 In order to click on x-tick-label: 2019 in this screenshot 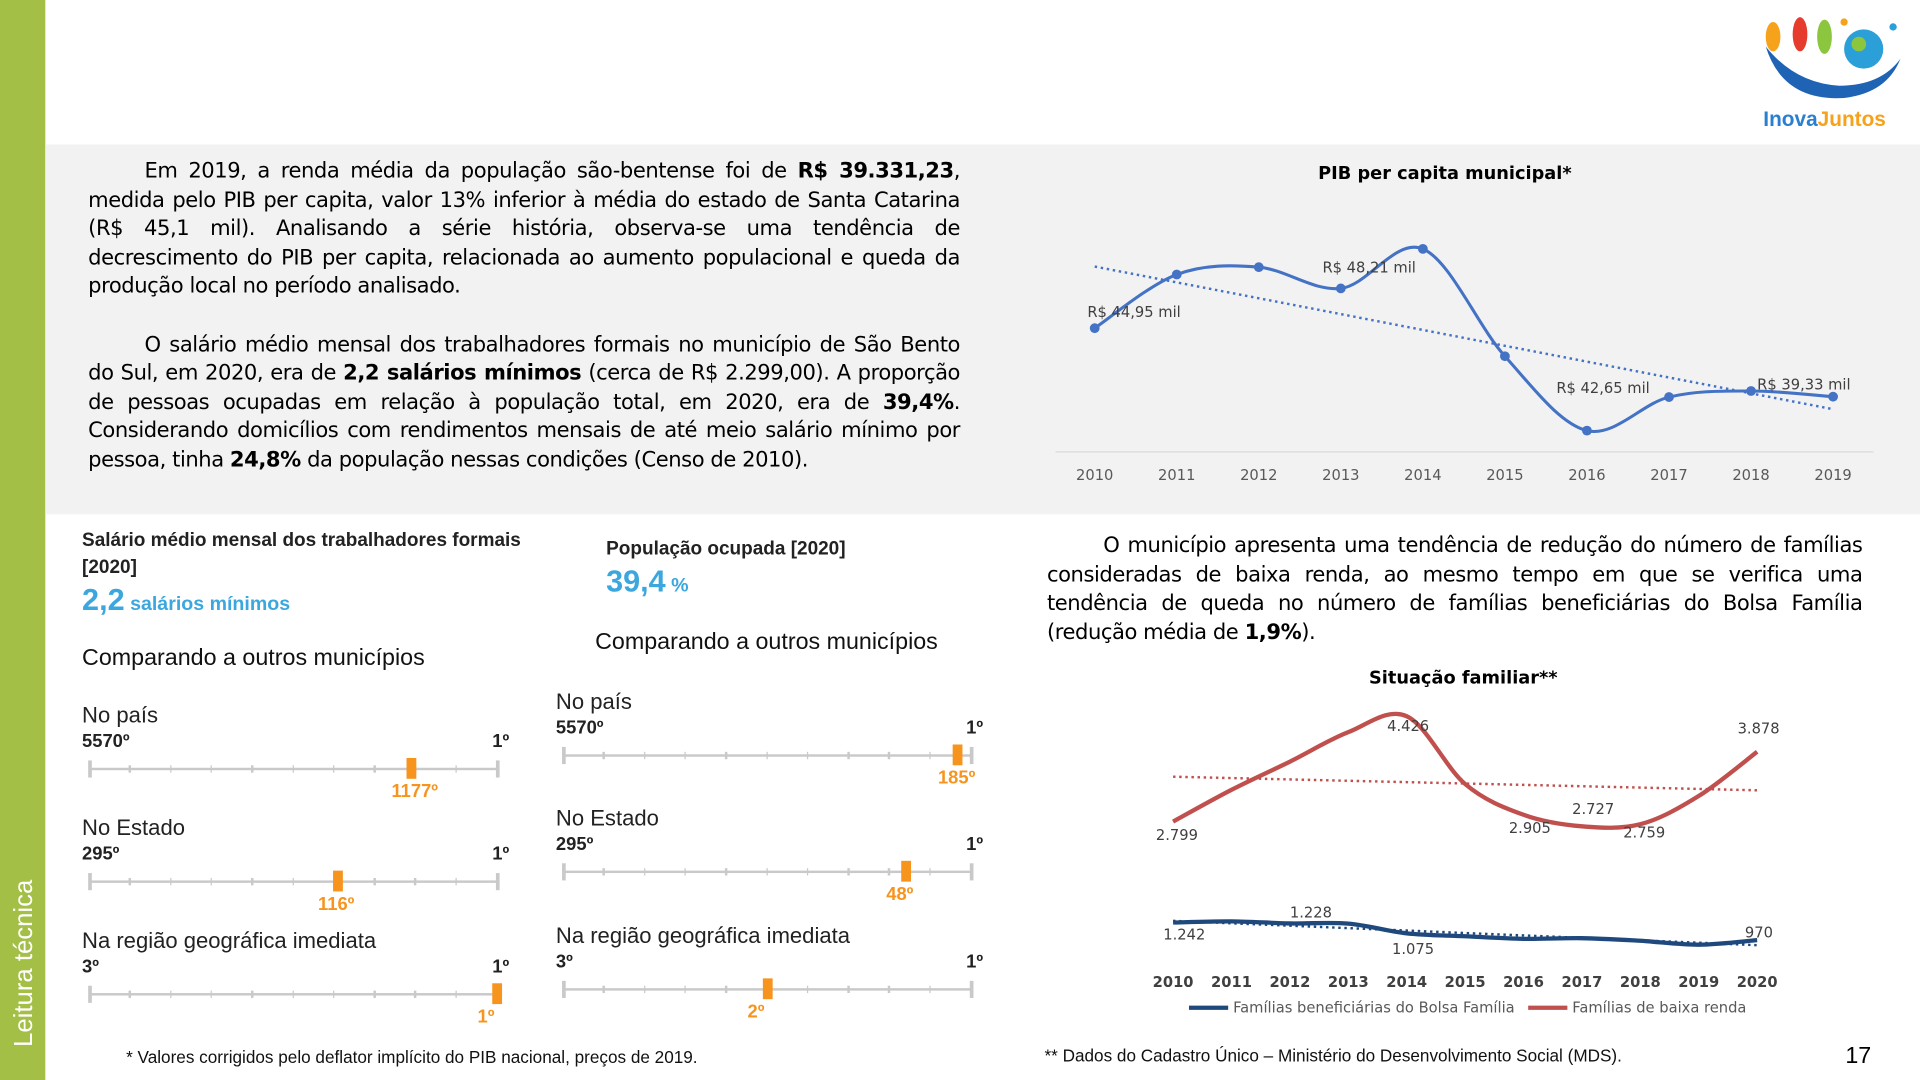, I will do `click(1698, 982)`.